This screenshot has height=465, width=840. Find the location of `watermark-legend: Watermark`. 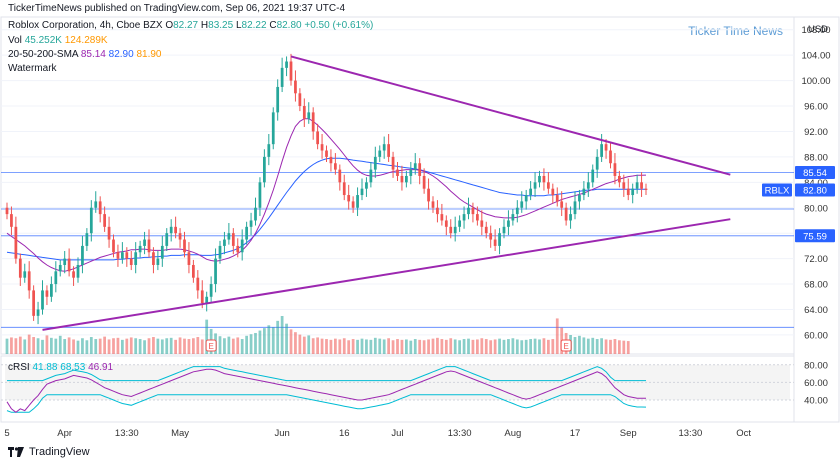

watermark-legend: Watermark is located at coordinates (32, 68).